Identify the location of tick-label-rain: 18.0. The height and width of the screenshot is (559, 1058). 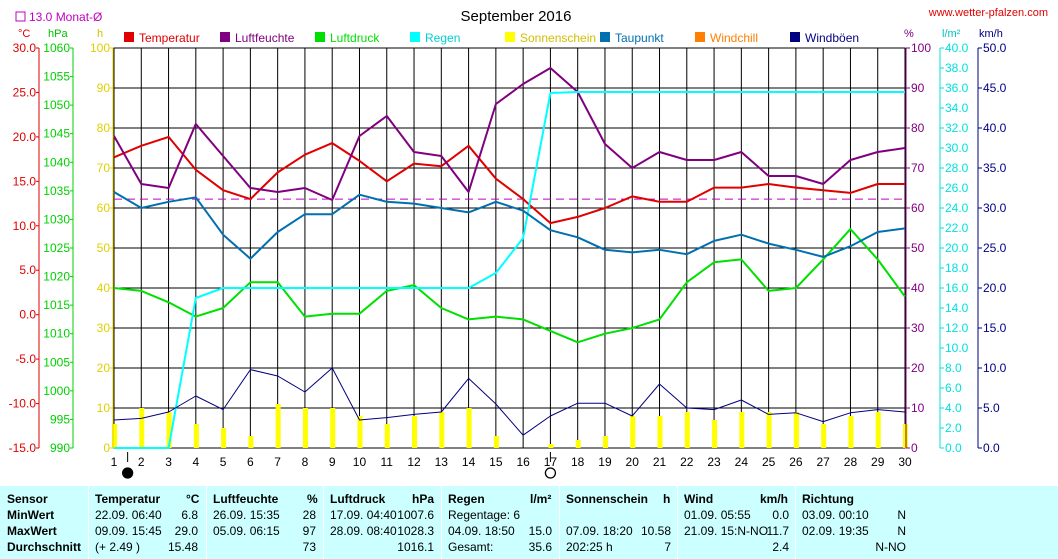
(957, 268).